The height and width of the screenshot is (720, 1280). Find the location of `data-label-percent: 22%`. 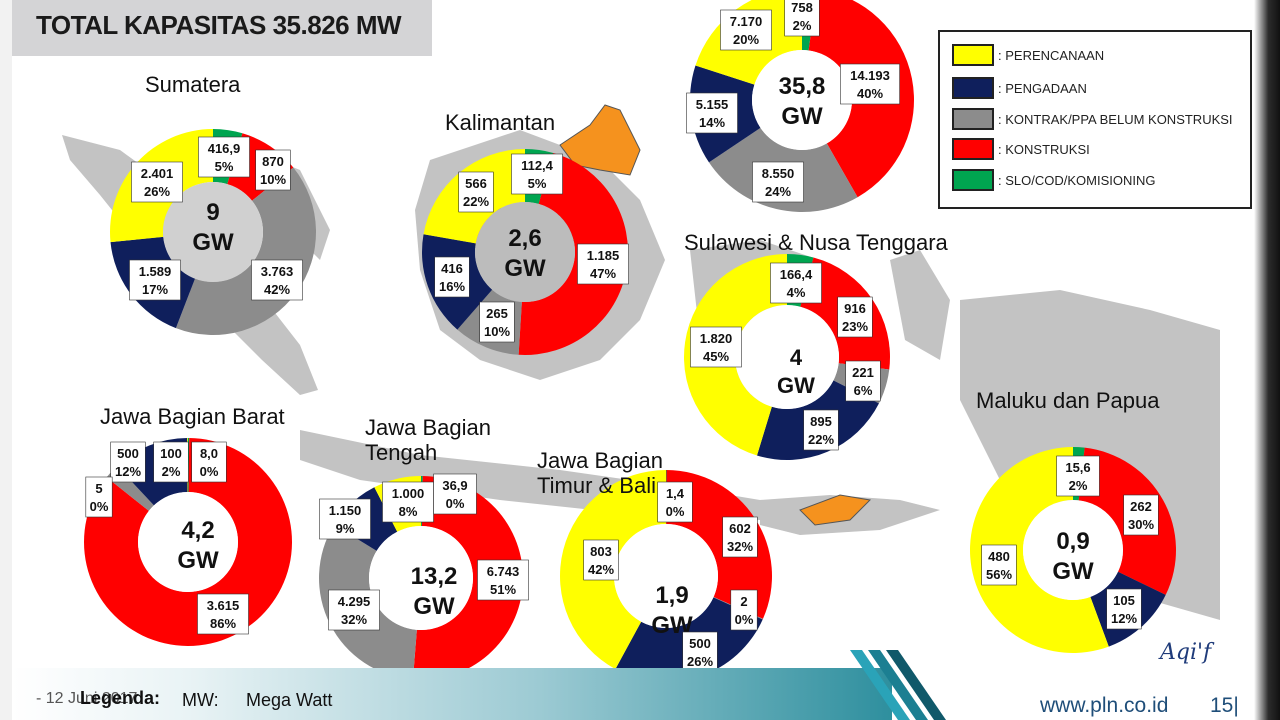

data-label-percent: 22% is located at coordinates (821, 439).